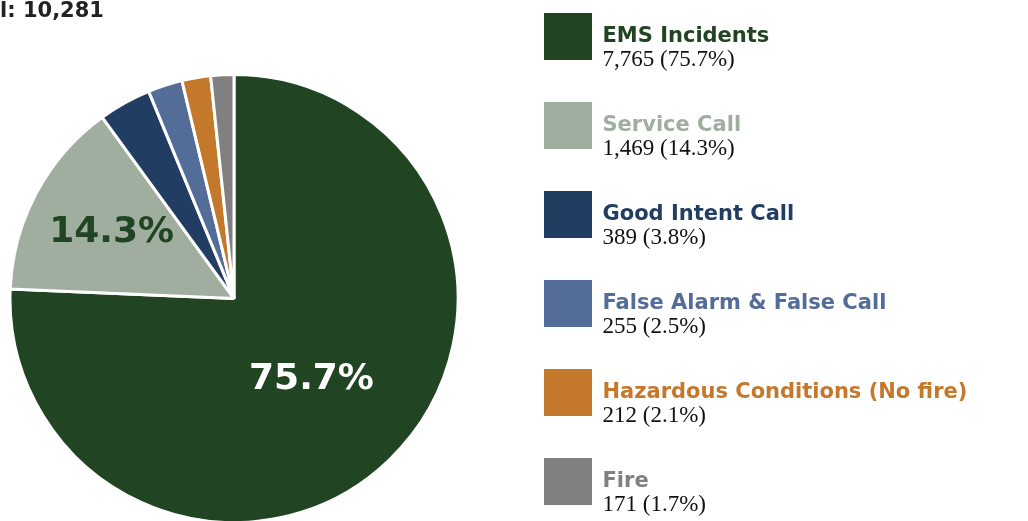  What do you see at coordinates (672, 123) in the screenshot?
I see `legend-label: Service Call` at bounding box center [672, 123].